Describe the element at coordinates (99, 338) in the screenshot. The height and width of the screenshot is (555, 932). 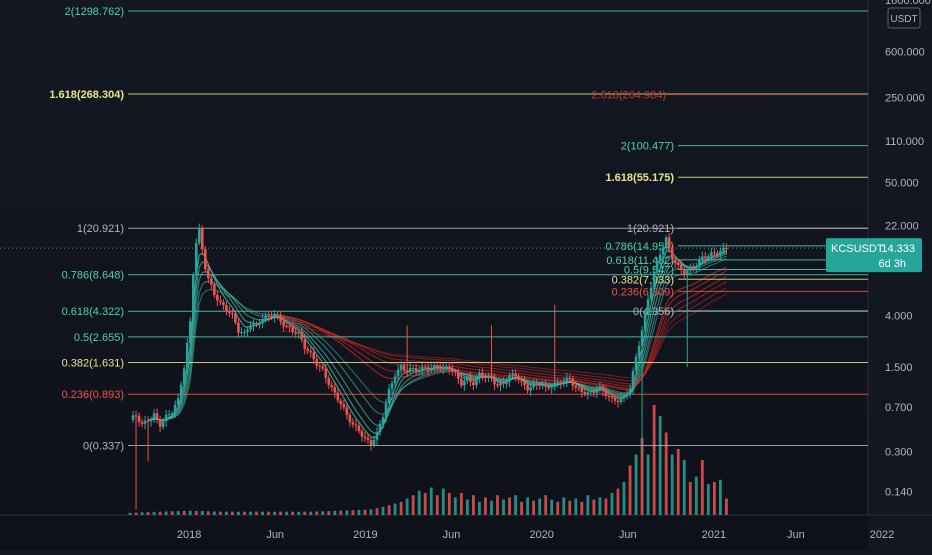
I see `fib-level-label: 0.5(2.655)` at that location.